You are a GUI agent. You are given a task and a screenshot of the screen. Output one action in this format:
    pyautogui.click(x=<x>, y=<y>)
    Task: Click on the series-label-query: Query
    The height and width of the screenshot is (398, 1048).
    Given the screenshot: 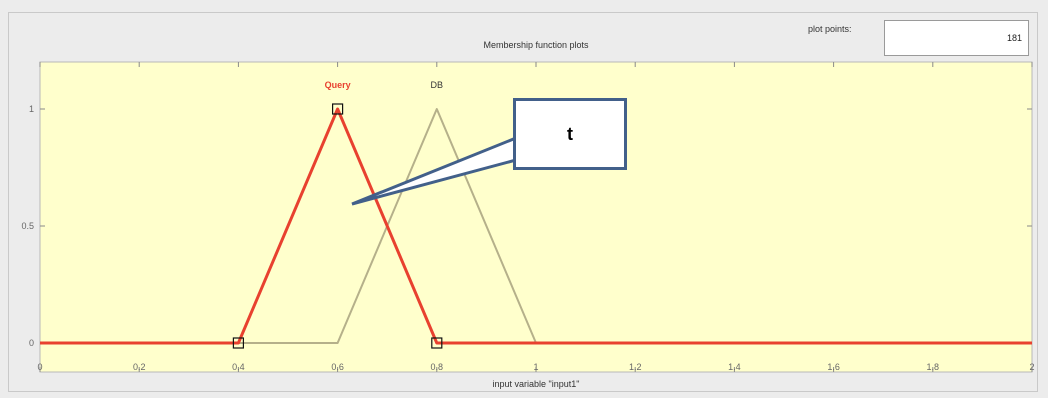 What is the action you would take?
    pyautogui.click(x=338, y=85)
    